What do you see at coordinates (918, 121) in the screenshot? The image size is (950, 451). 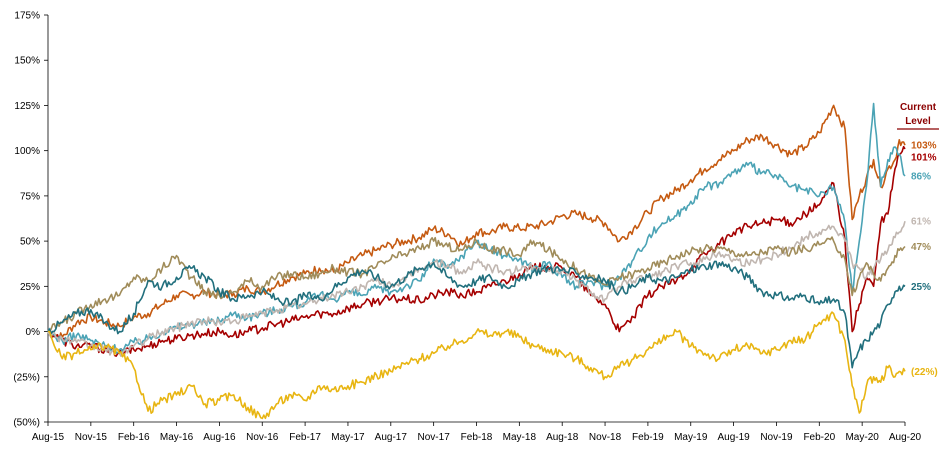 I see `legend-title-line2: Level` at bounding box center [918, 121].